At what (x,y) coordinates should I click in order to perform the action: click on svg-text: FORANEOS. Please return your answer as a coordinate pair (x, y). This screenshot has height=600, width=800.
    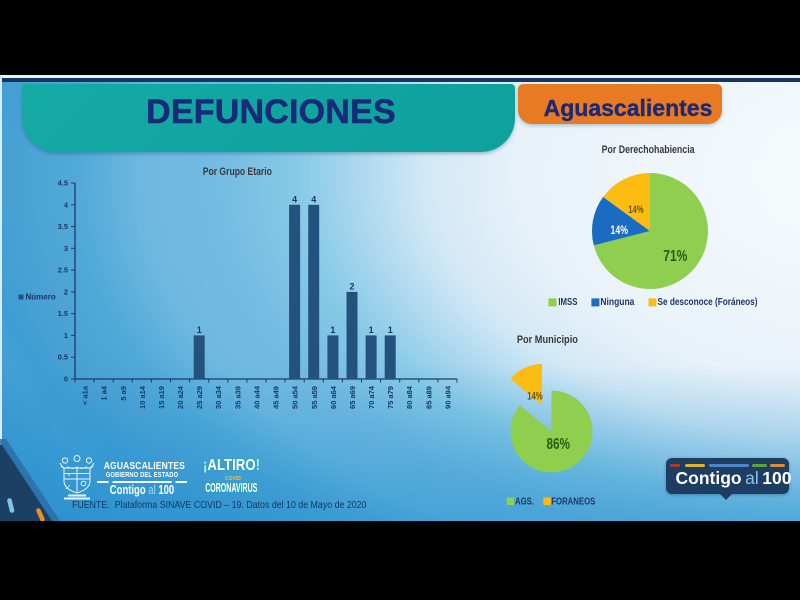
    Looking at the image, I should click on (573, 502).